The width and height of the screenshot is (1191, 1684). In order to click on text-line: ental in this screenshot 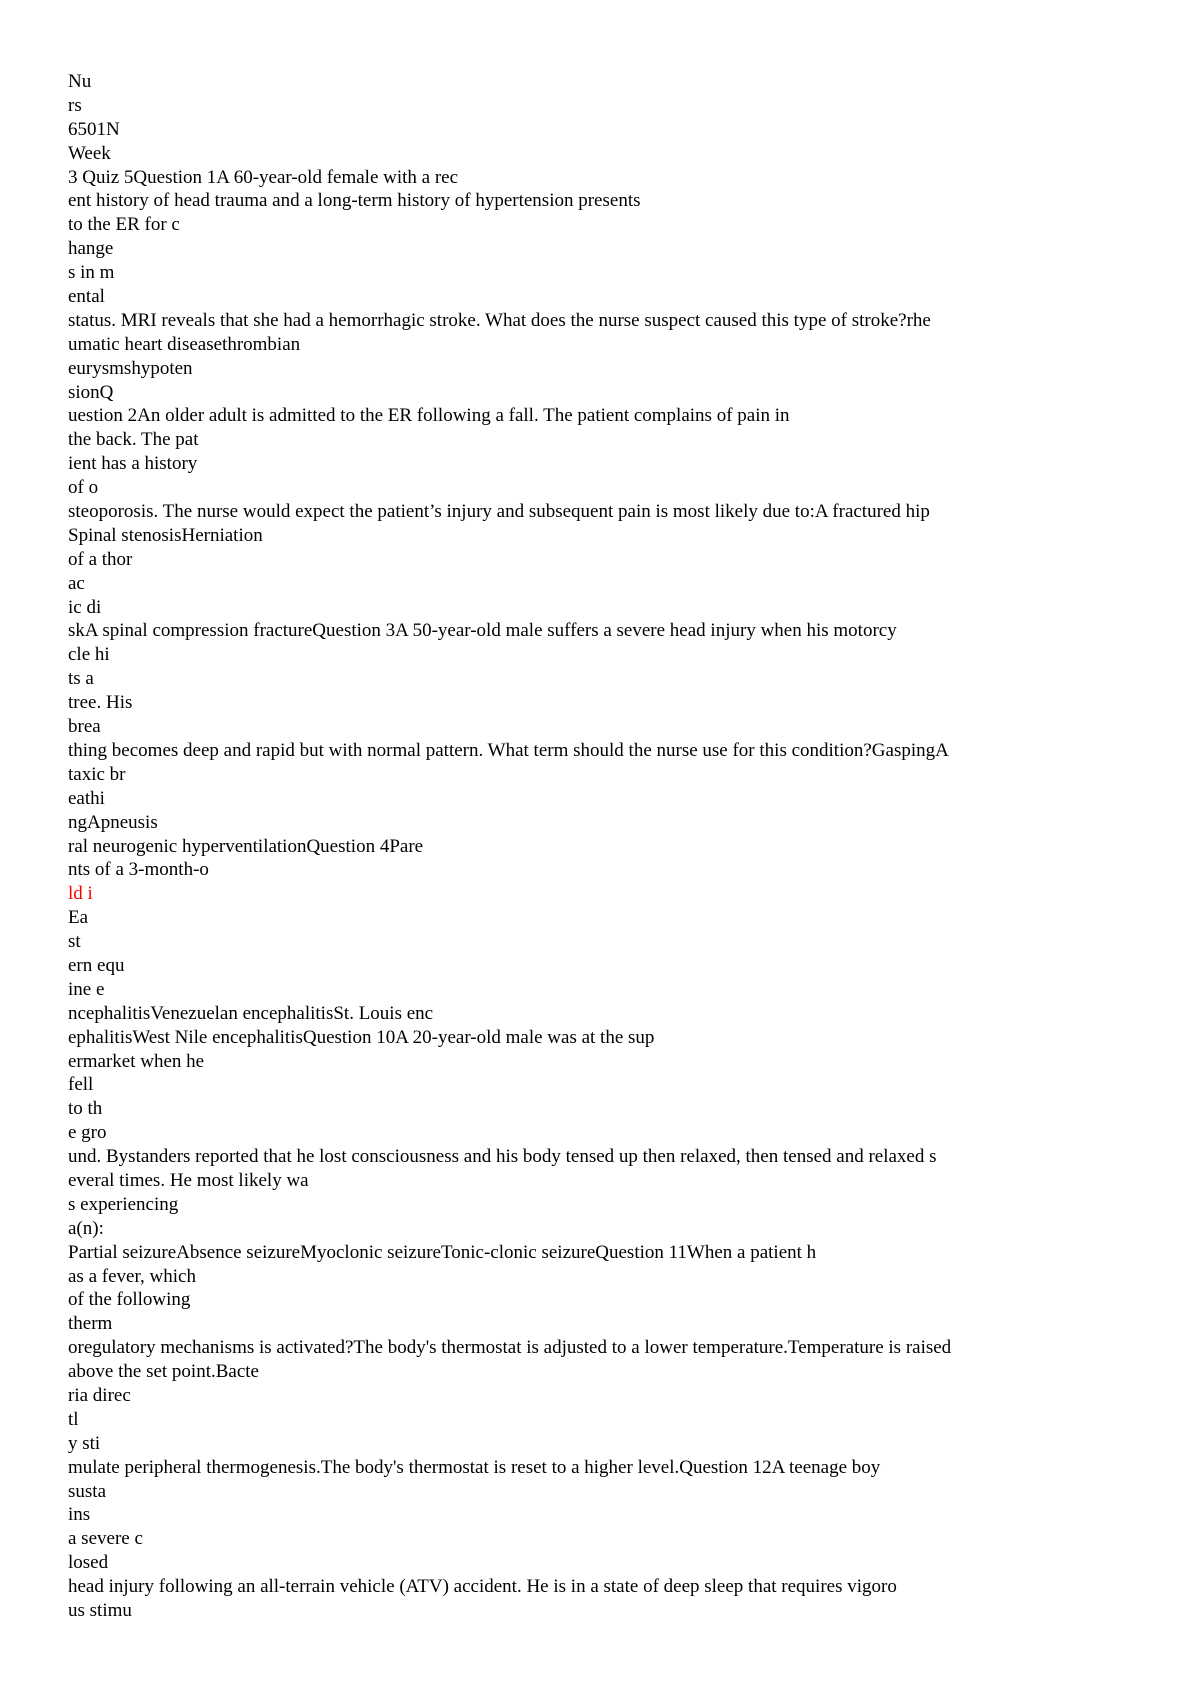, I will do `click(86, 297)`.